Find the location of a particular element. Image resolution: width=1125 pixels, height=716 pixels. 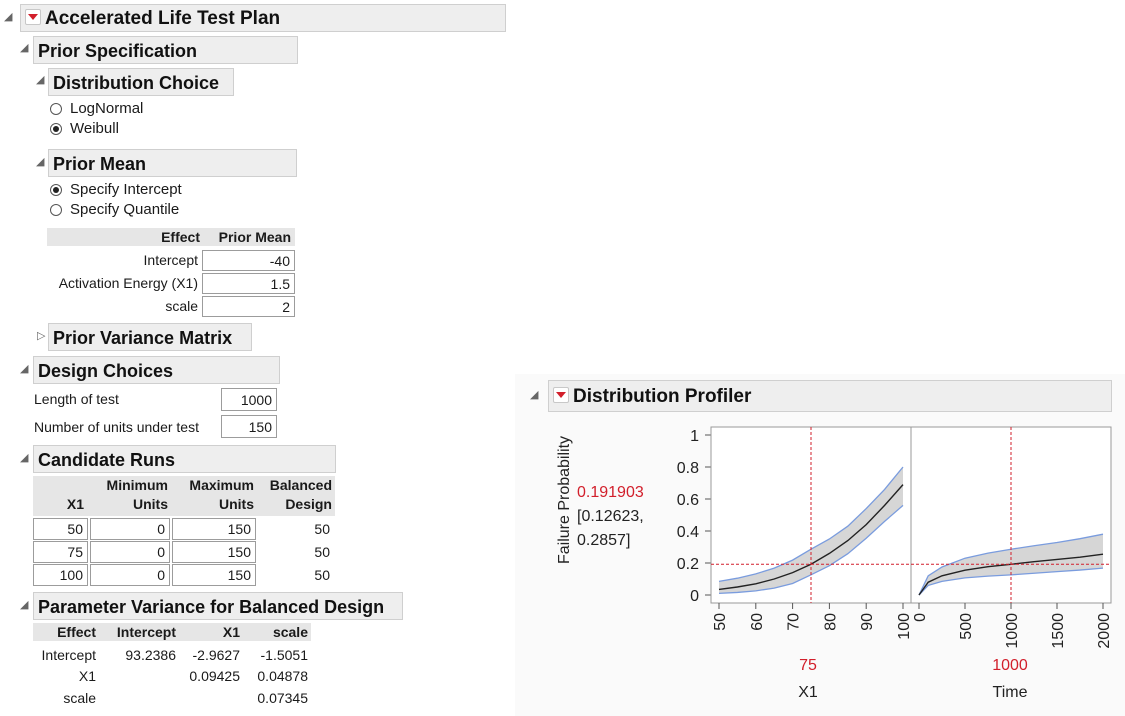

label-lognormal: LogNormal is located at coordinates (107, 108).